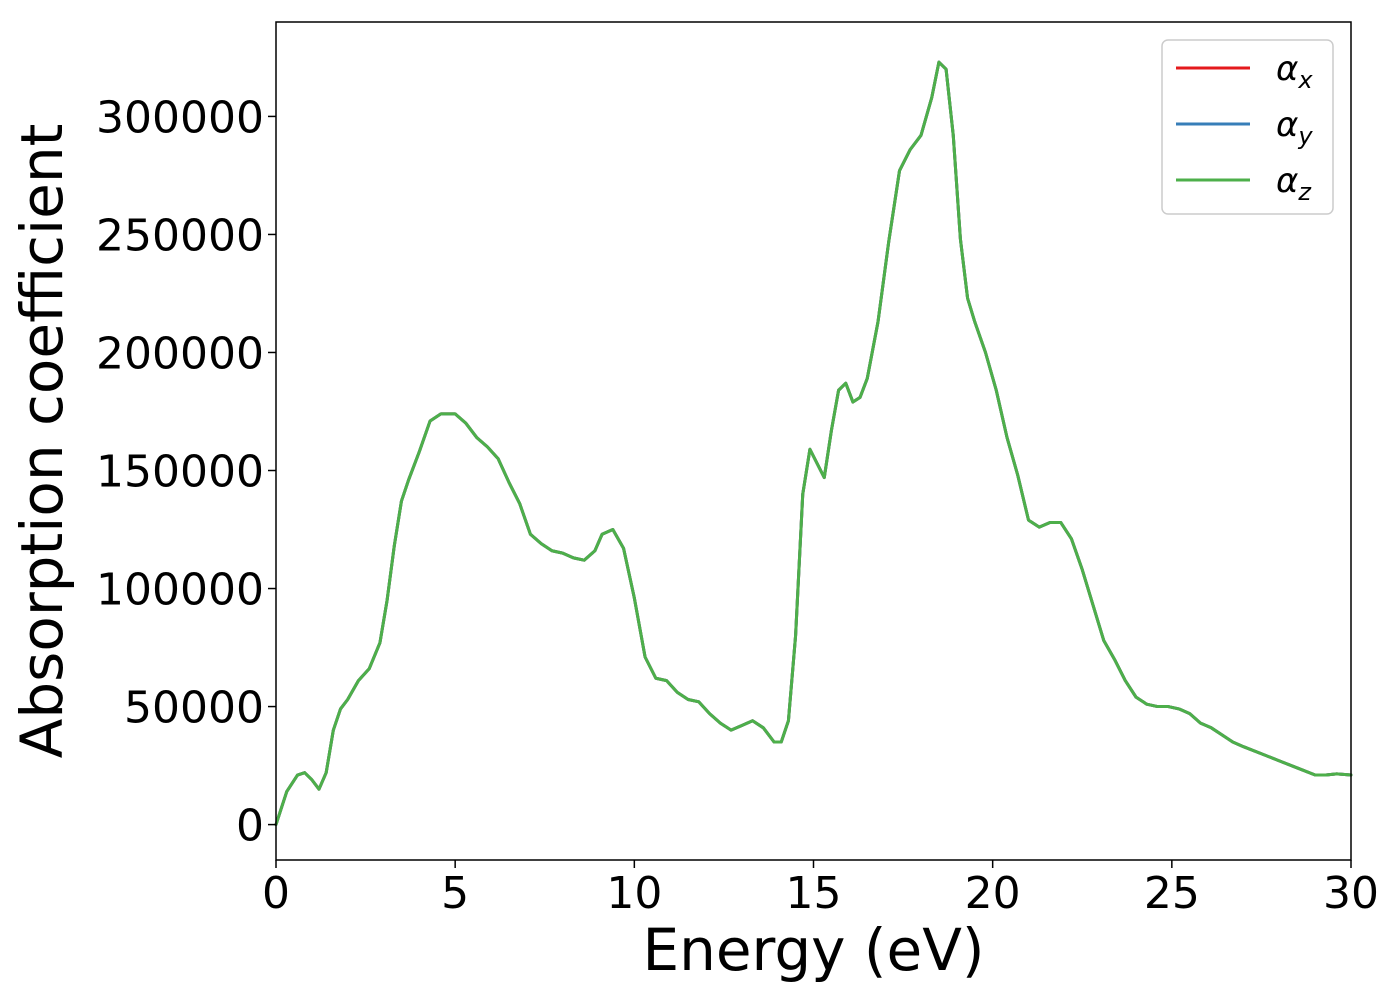 This screenshot has width=1400, height=1000. I want to click on y-axis-title: Absorption coefficient, so click(42, 441).